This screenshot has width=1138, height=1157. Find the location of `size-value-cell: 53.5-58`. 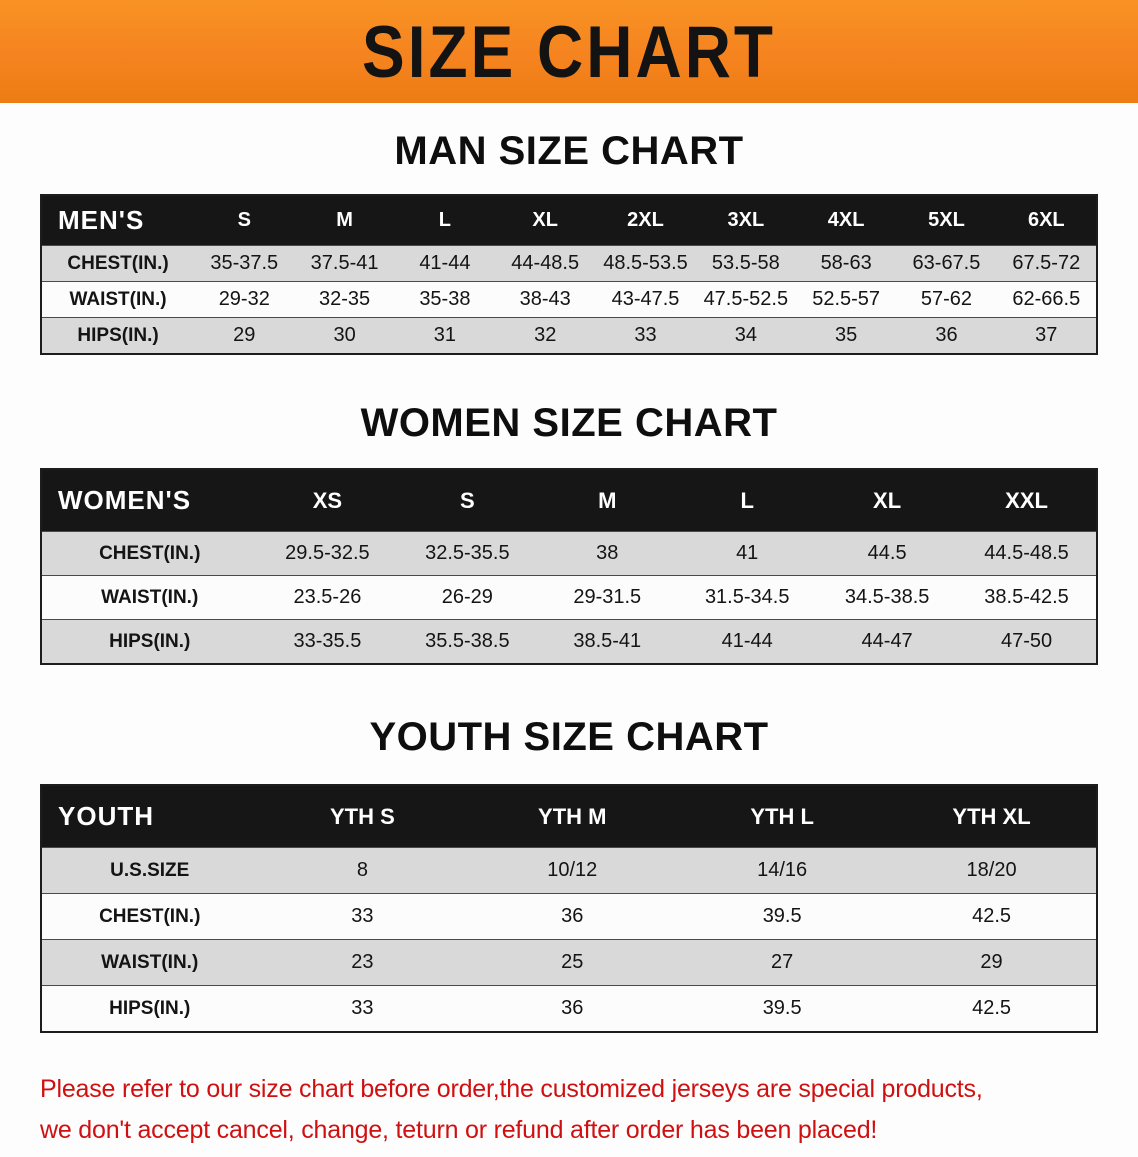

size-value-cell: 53.5-58 is located at coordinates (745, 263).